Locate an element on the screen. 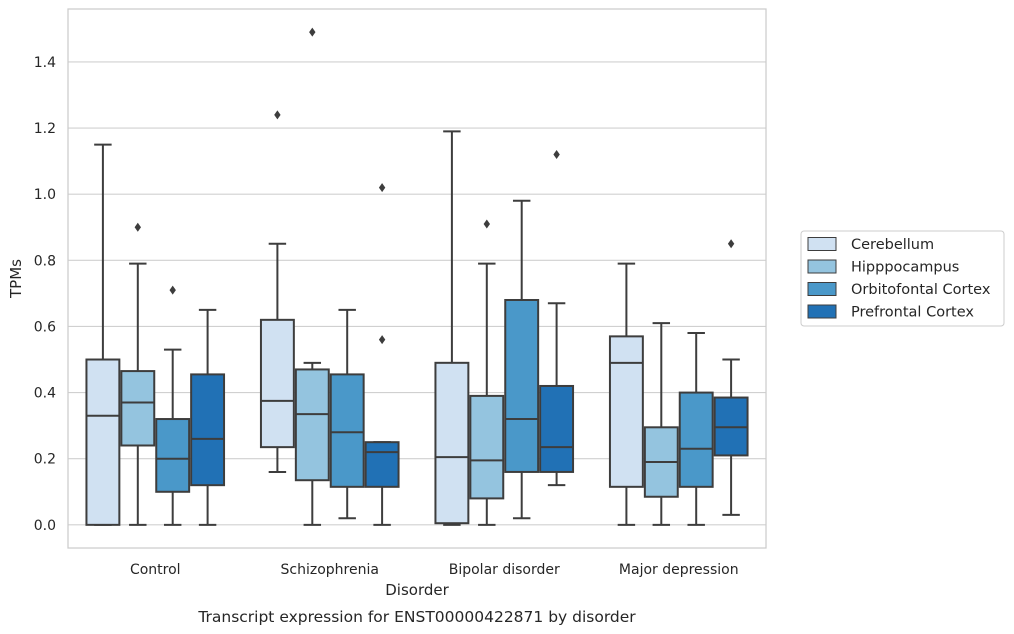  legend-frame is located at coordinates (902, 278).